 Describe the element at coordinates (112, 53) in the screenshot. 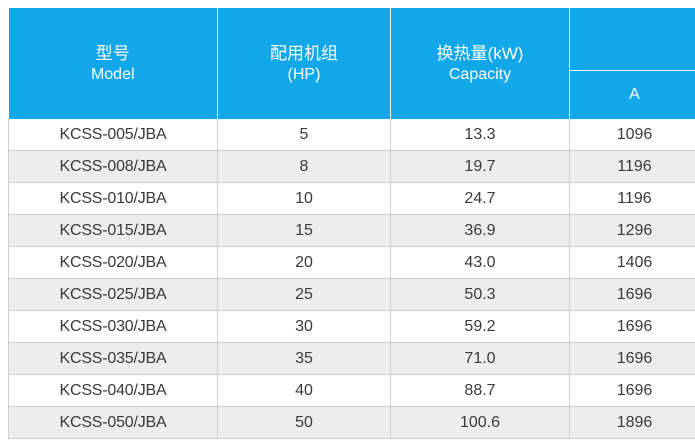

I see `header-model-cn: 型号` at that location.